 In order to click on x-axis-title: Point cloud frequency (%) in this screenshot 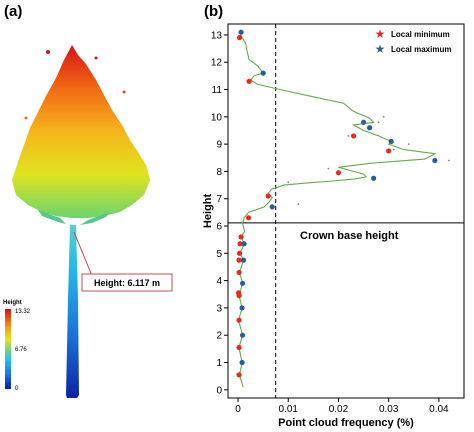, I will do `click(346, 423)`.